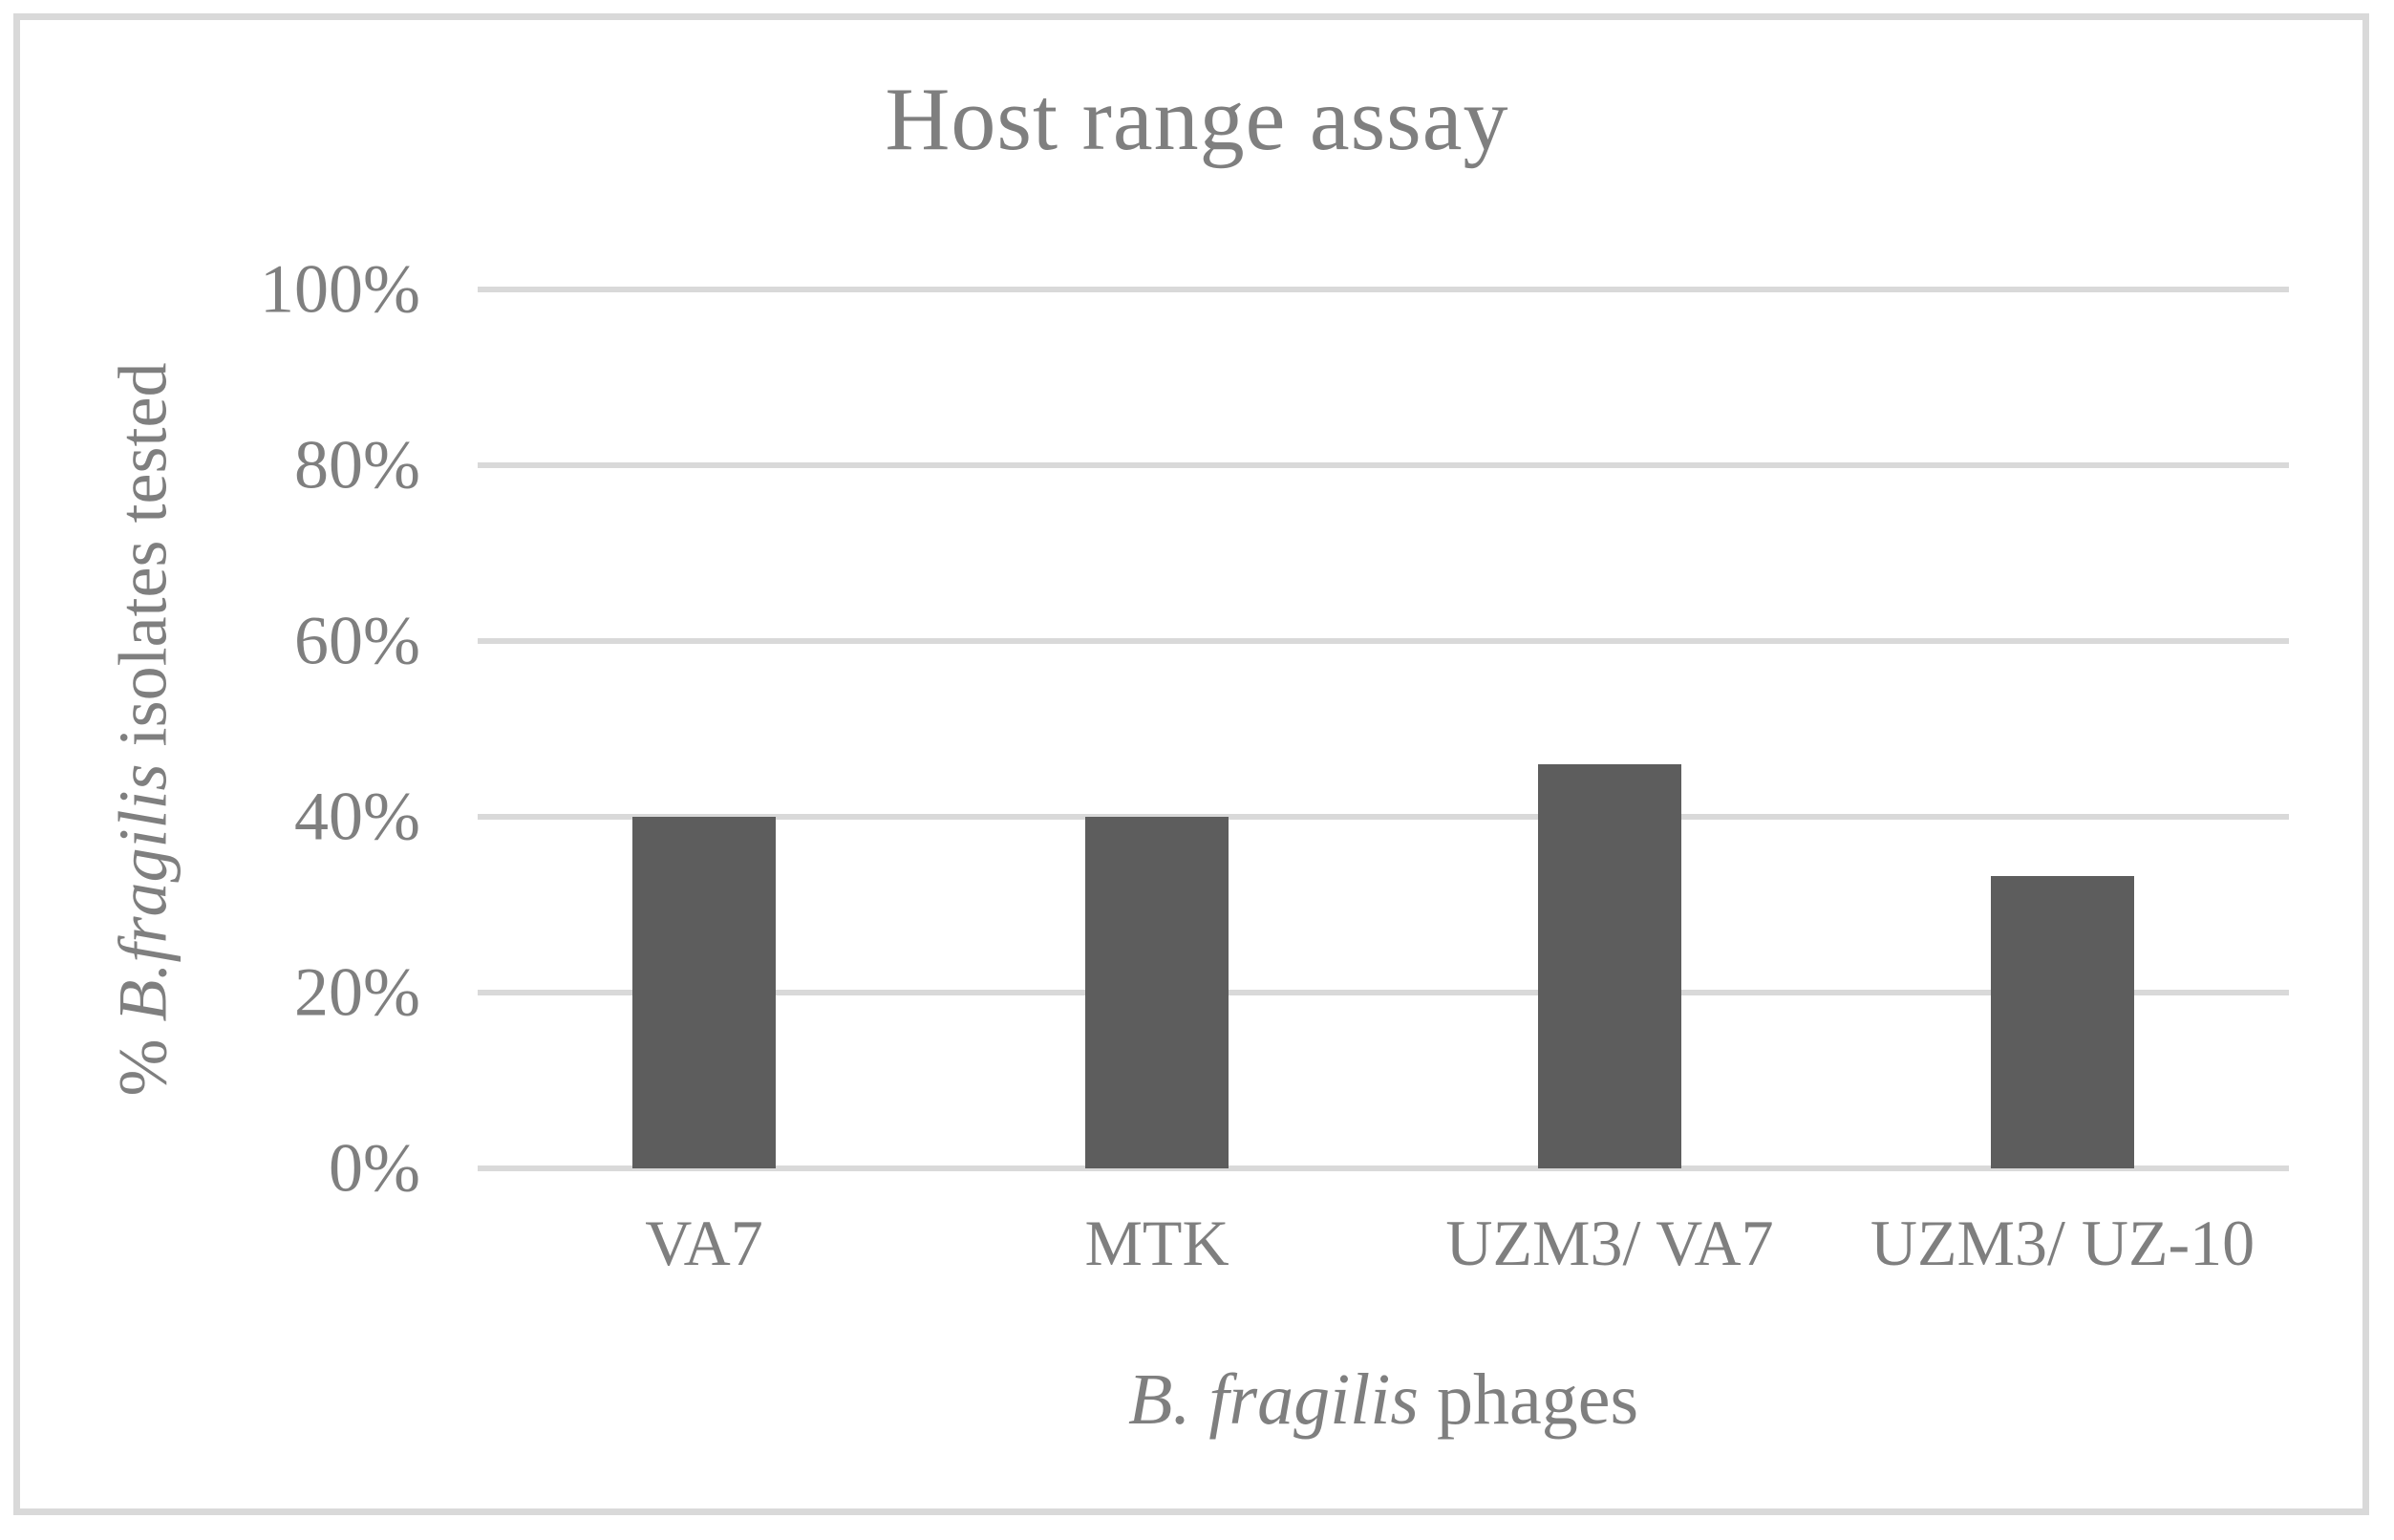 This screenshot has width=2394, height=1540. Describe the element at coordinates (704, 728) in the screenshot. I see `bar-slot-va7` at that location.